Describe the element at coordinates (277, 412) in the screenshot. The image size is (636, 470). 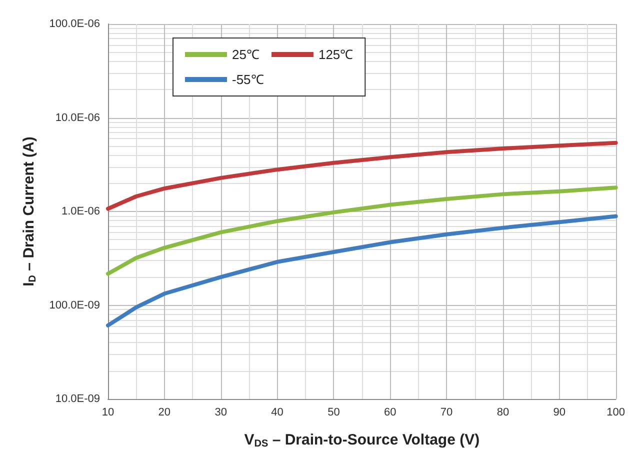
I see `x-tick-label: 40` at that location.